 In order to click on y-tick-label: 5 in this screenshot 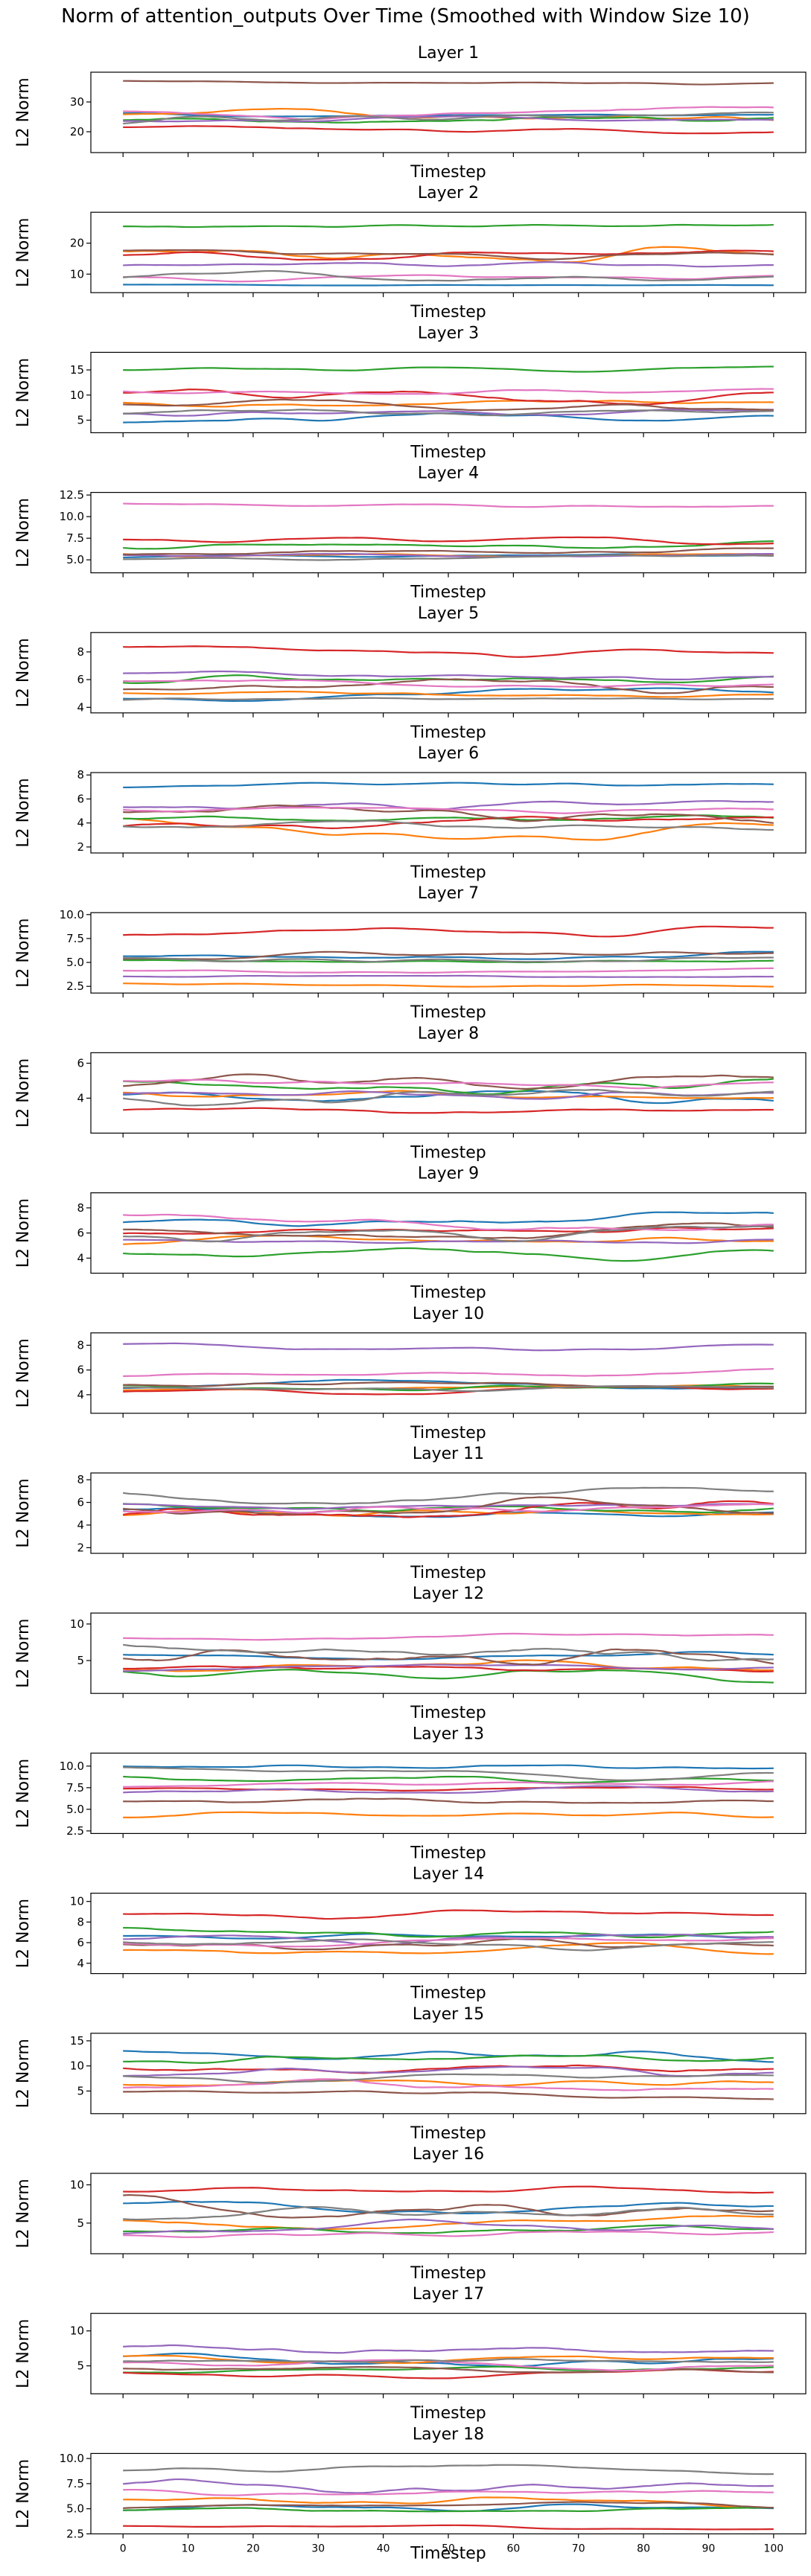, I will do `click(80, 2366)`.